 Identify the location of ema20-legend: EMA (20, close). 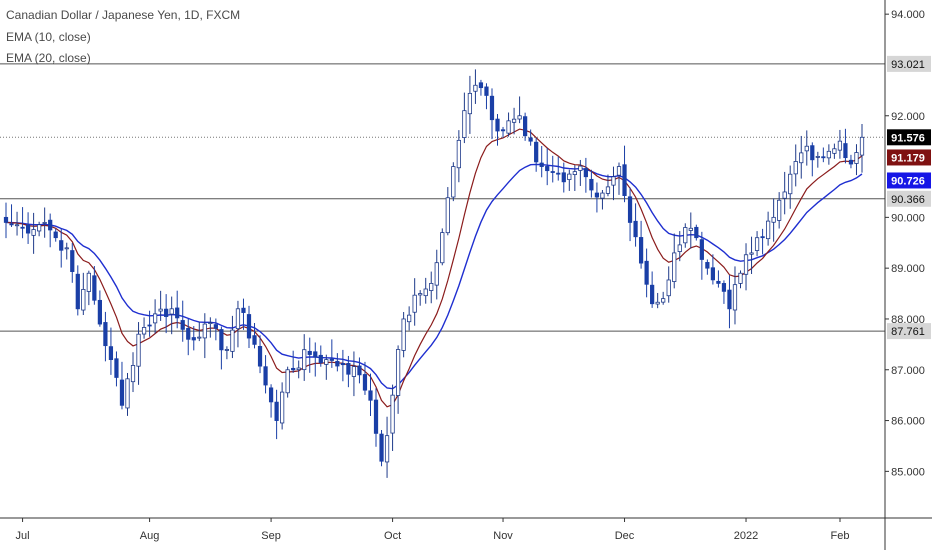
(48, 58).